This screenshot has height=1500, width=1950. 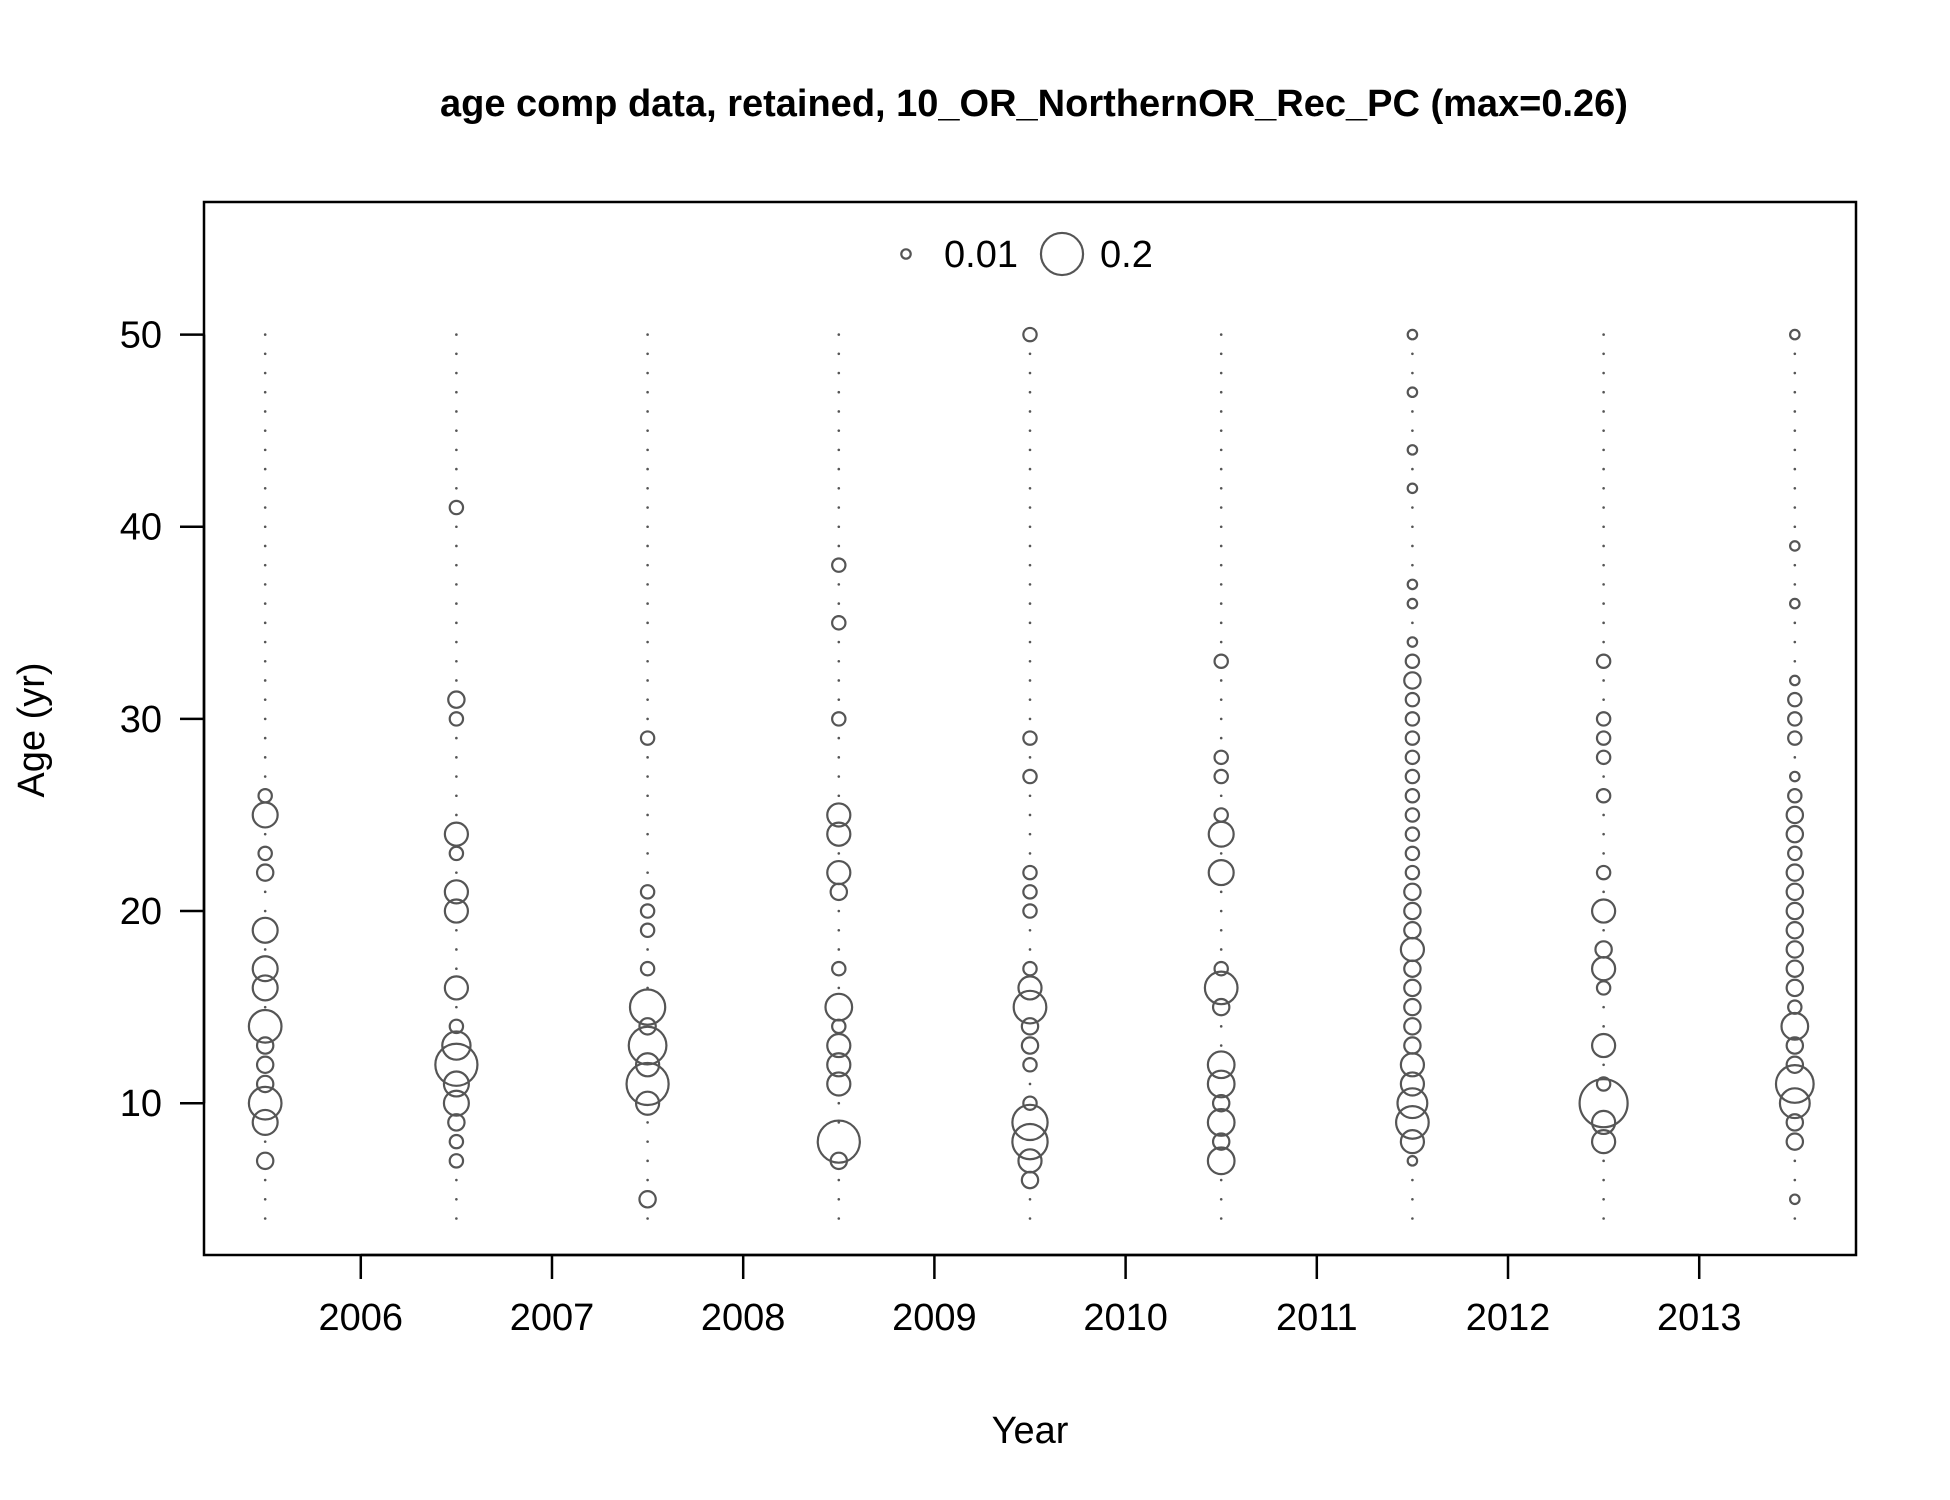 What do you see at coordinates (906, 254) in the screenshot?
I see `legend-marker` at bounding box center [906, 254].